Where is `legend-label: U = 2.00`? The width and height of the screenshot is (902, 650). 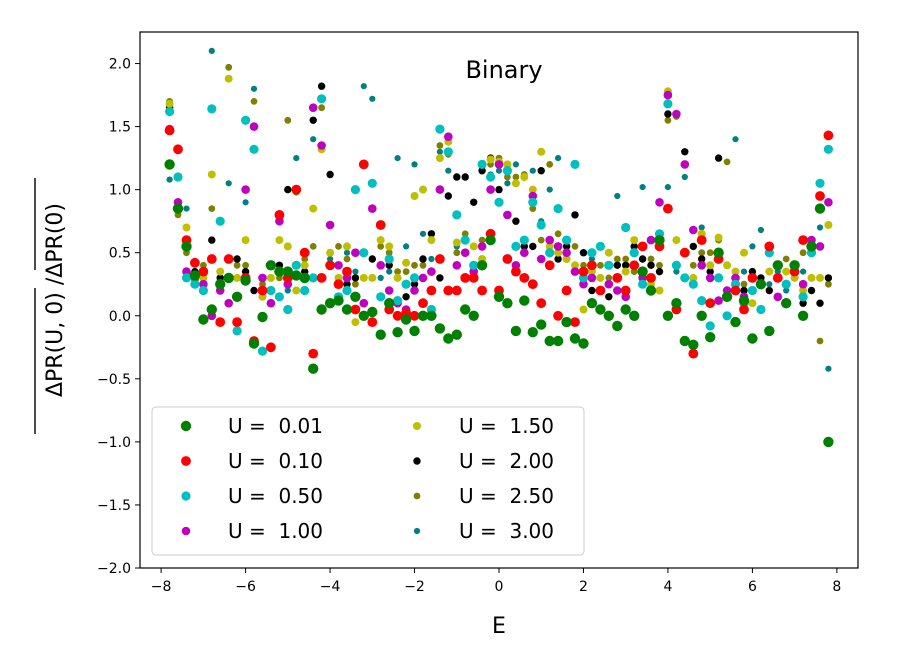
legend-label: U = 2.00 is located at coordinates (506, 461).